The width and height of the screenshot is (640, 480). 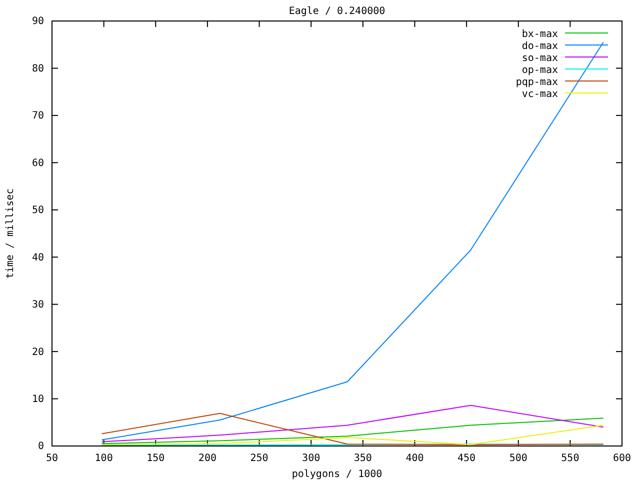 What do you see at coordinates (537, 82) in the screenshot?
I see `legend-label: pqp-max` at bounding box center [537, 82].